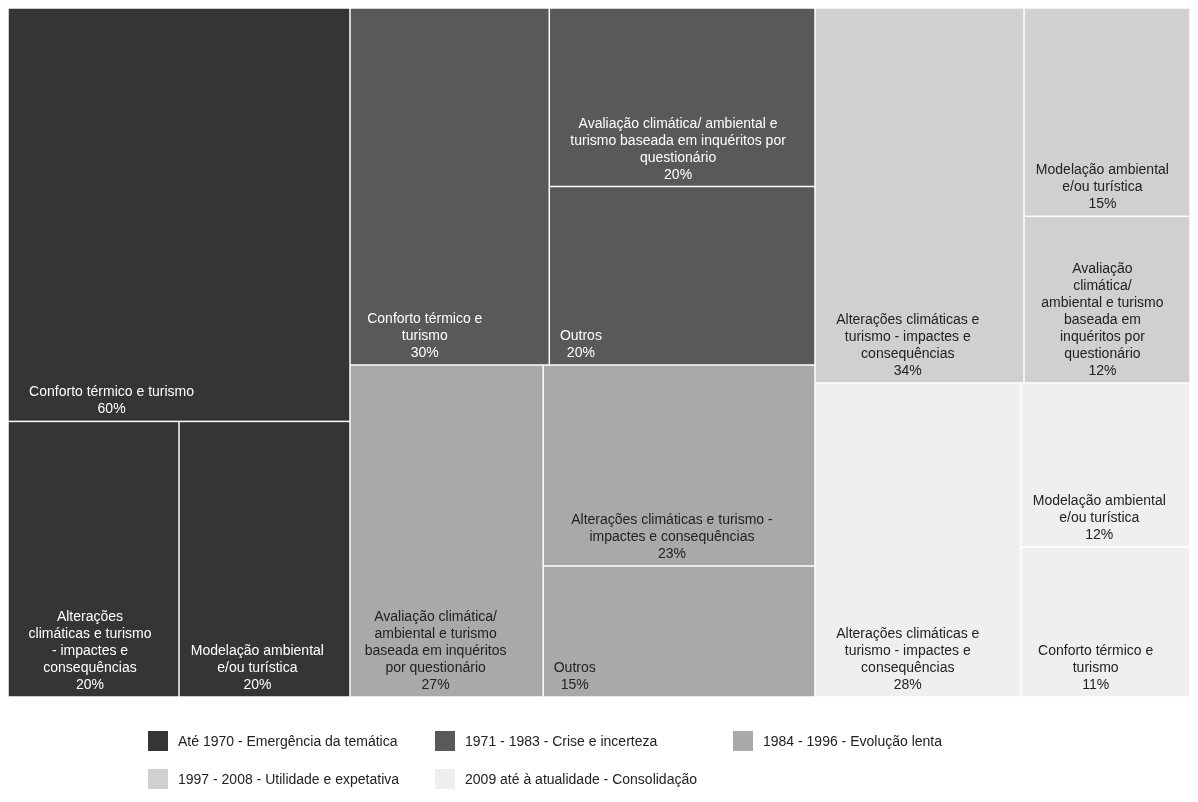 This screenshot has height=802, width=1198. Describe the element at coordinates (671, 552) in the screenshot. I see `data-label: 23%` at that location.